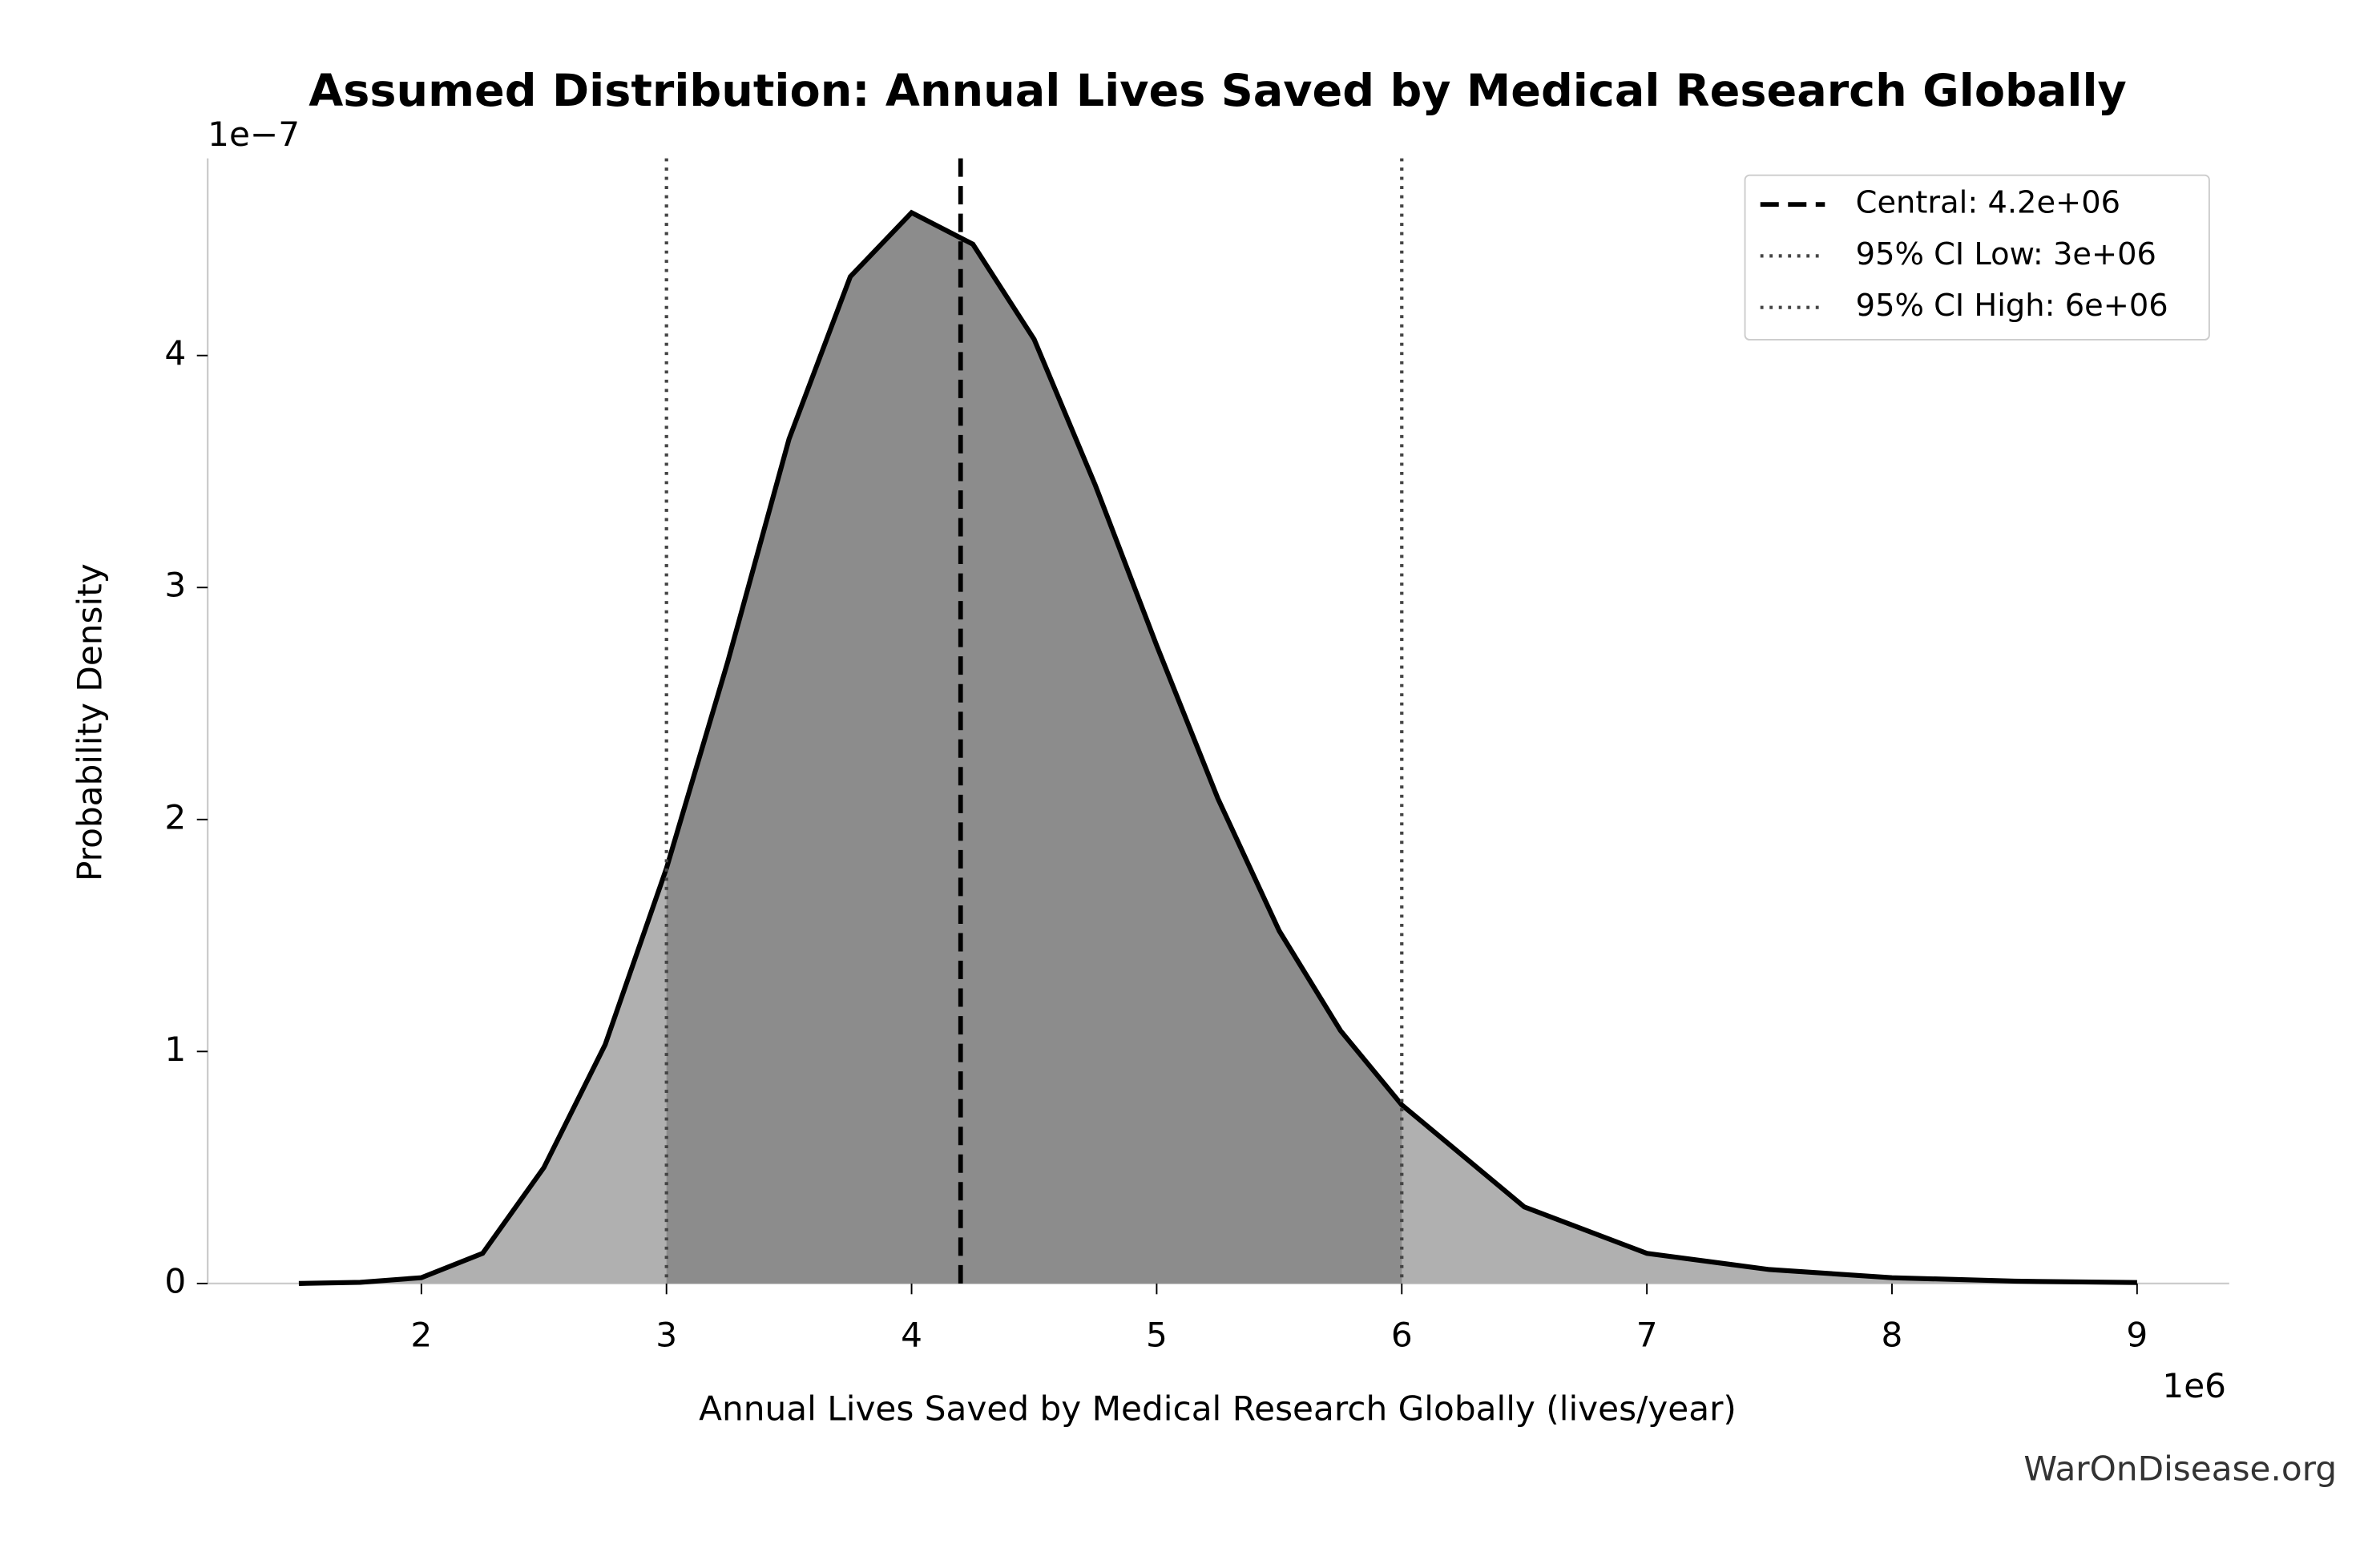  Describe the element at coordinates (1402, 1335) in the screenshot. I see `x-tick-label: 6` at that location.